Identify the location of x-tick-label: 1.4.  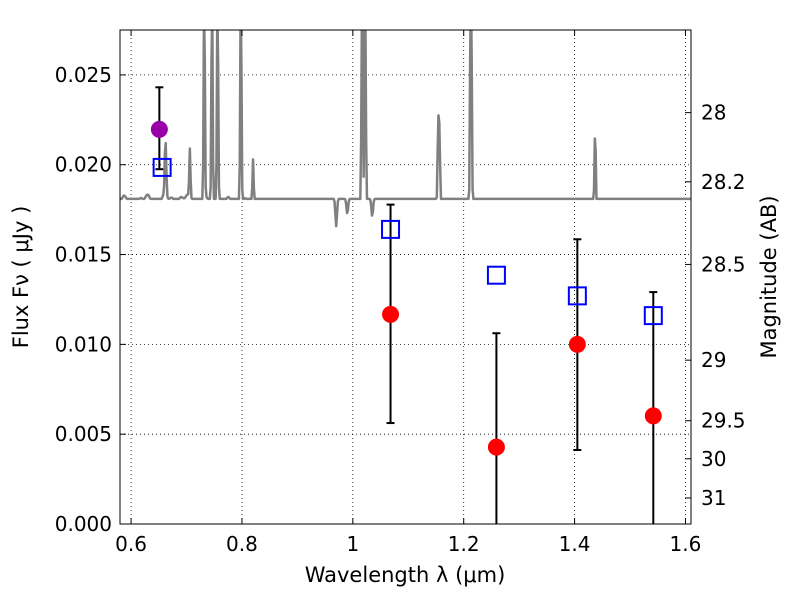
(575, 544).